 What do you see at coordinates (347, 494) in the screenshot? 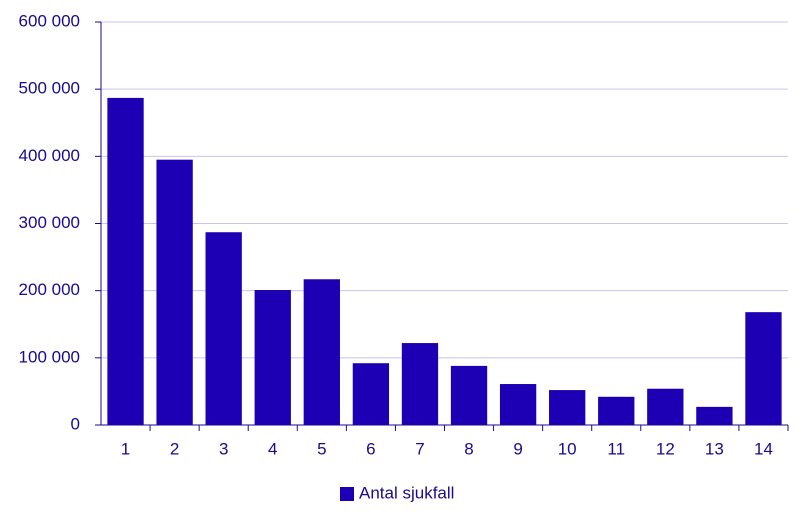
I see `legend-swatch` at bounding box center [347, 494].